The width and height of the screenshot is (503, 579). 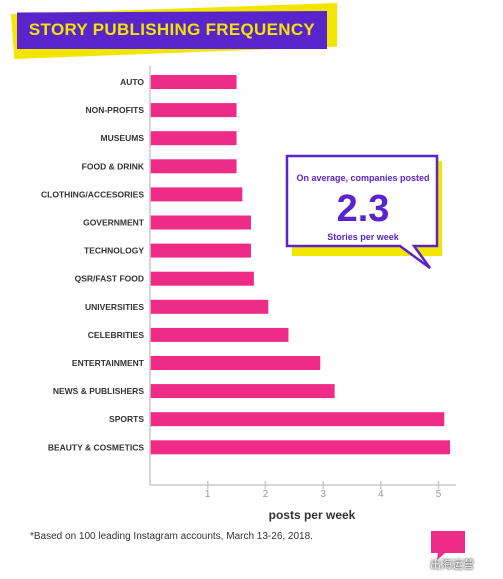 What do you see at coordinates (219, 334) in the screenshot?
I see `bar-celebrities` at bounding box center [219, 334].